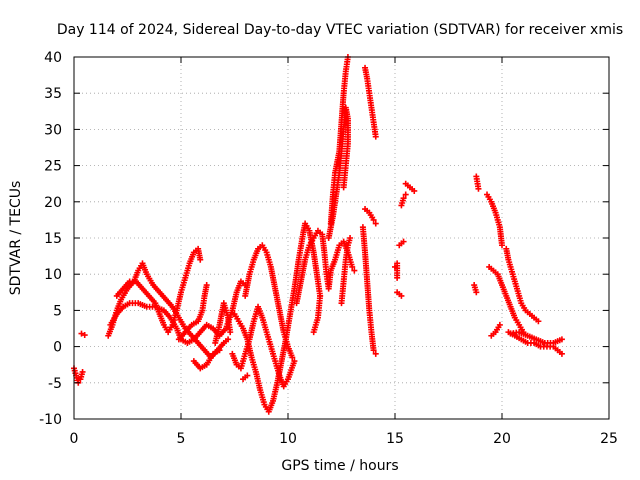 This screenshot has width=640, height=480. What do you see at coordinates (494, 220) in the screenshot?
I see `series-ab` at bounding box center [494, 220].